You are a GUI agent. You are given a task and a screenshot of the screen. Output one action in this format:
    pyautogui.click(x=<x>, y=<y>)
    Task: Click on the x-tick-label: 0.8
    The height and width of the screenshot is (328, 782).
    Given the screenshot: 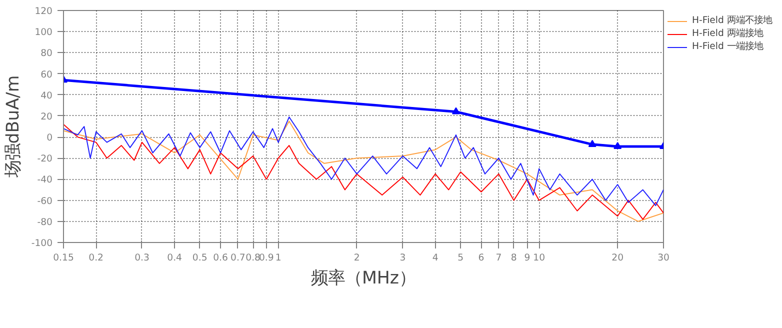 What is the action you would take?
    pyautogui.click(x=253, y=258)
    